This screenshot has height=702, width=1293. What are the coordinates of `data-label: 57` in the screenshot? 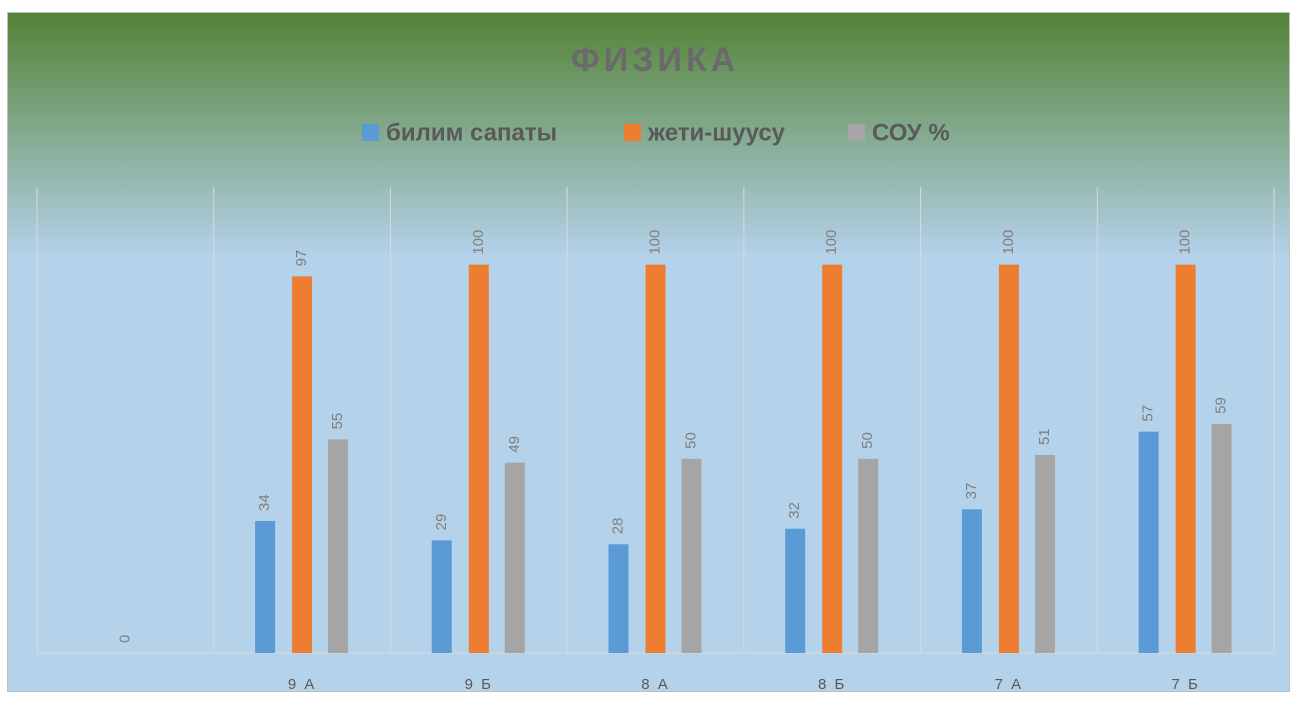 It's located at (1148, 413).